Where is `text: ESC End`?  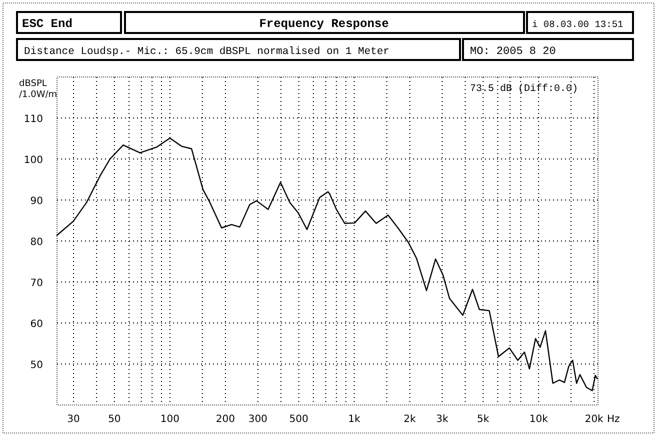
text: ESC End is located at coordinates (47, 24).